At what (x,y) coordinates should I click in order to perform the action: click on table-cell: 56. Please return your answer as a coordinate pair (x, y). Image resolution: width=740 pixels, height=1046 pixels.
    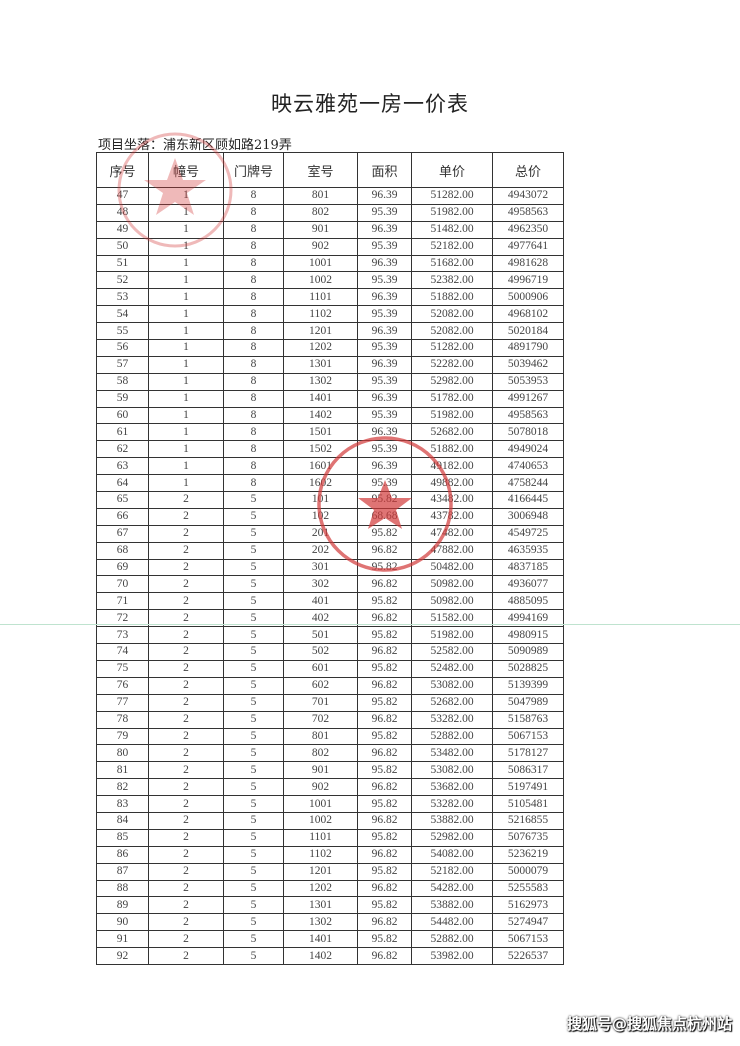
    Looking at the image, I should click on (122, 348).